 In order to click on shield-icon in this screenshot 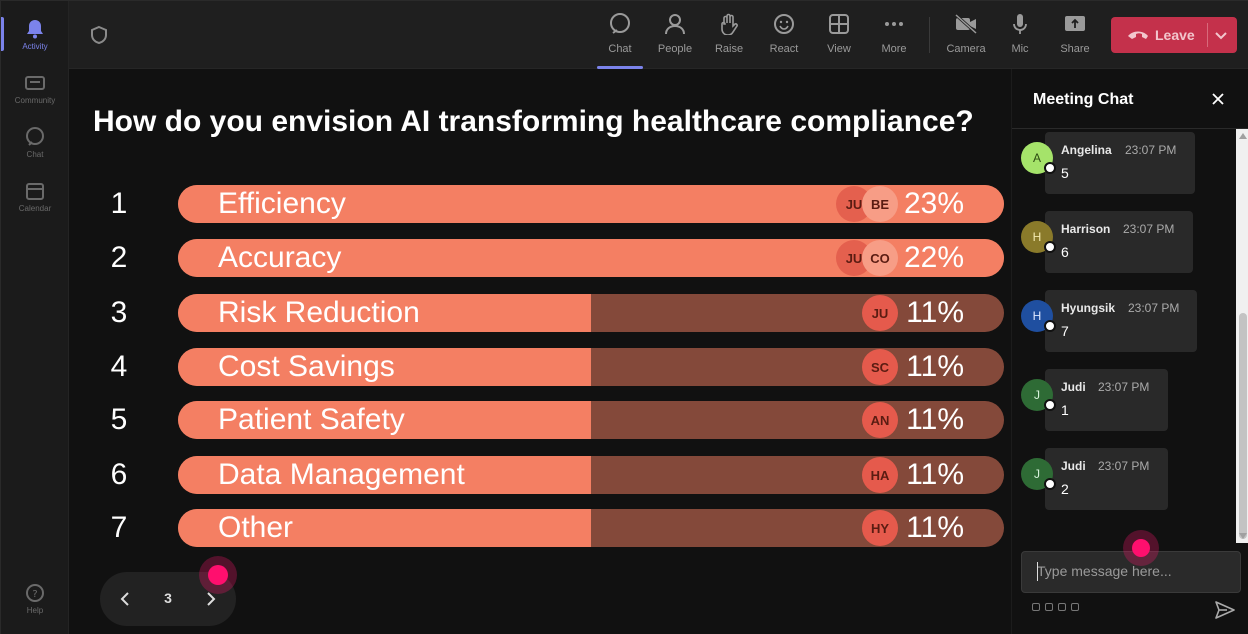, I will do `click(99, 35)`.